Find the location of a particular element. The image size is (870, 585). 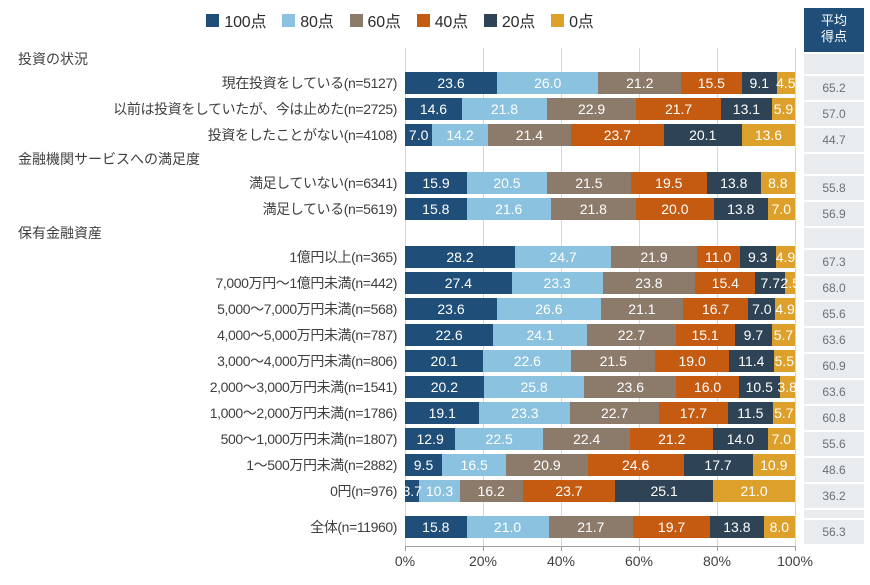

bar-segment: 16.5 is located at coordinates (474, 465).